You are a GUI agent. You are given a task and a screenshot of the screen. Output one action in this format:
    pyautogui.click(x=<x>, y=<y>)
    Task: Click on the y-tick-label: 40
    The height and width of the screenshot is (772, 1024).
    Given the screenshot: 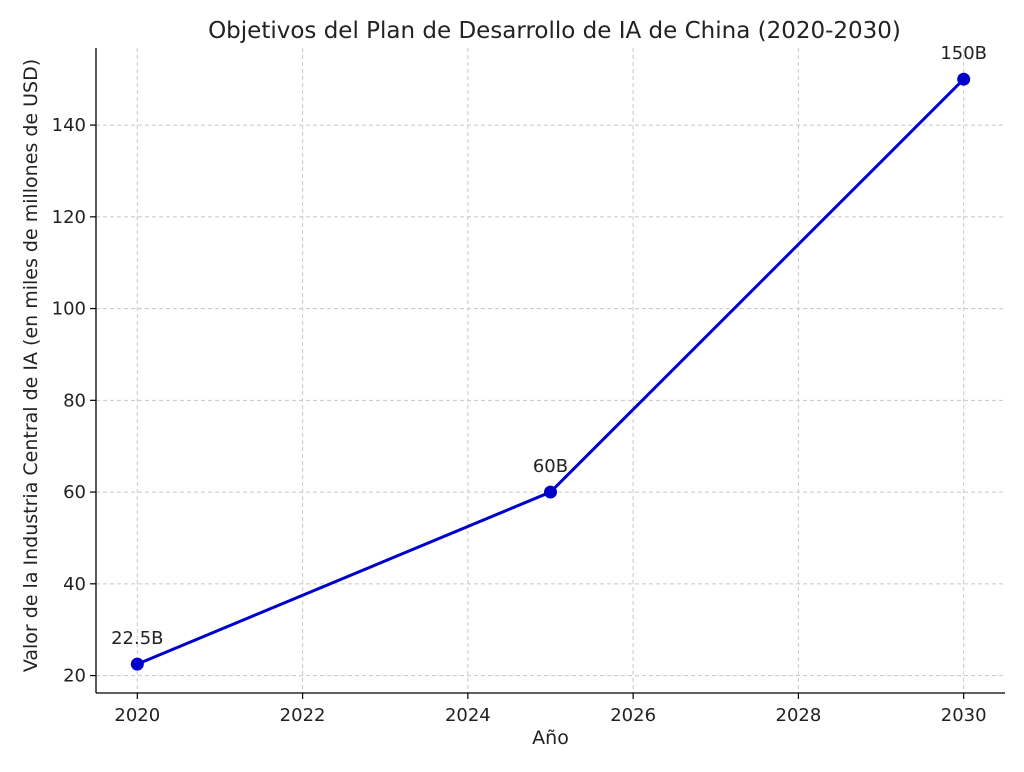 What is the action you would take?
    pyautogui.click(x=74, y=584)
    